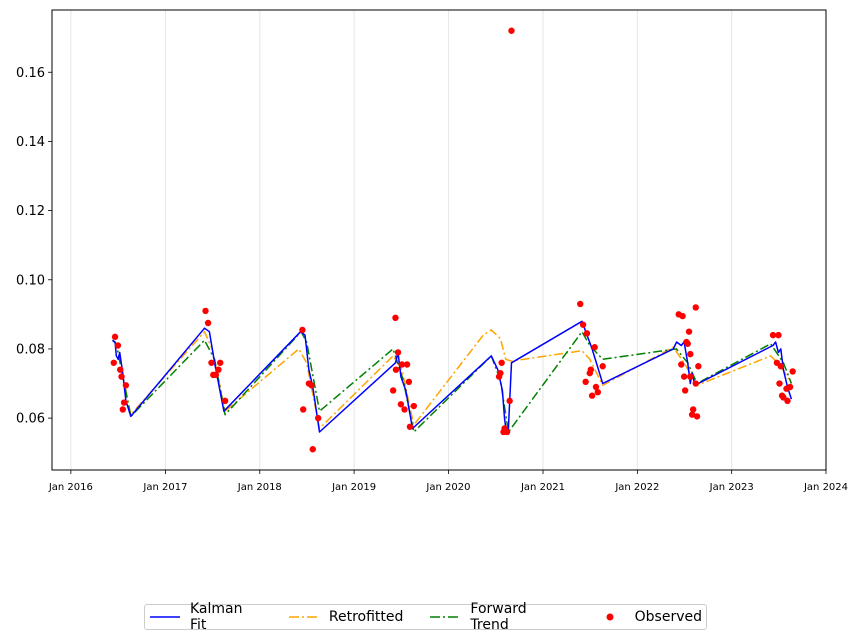 The height and width of the screenshot is (640, 853). I want to click on legend-swatch-retrofitted, so click(303, 617).